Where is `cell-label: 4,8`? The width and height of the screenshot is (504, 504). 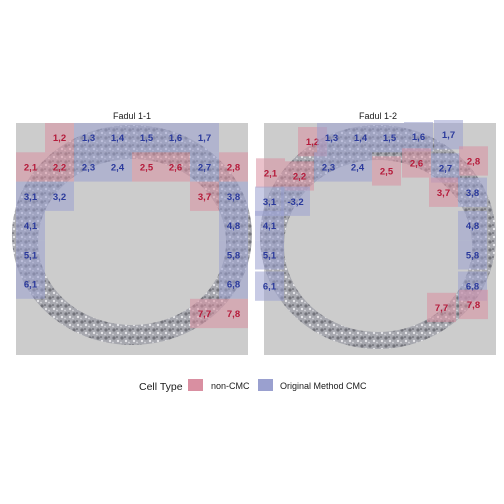
cell-label: 4,8 is located at coordinates (472, 226).